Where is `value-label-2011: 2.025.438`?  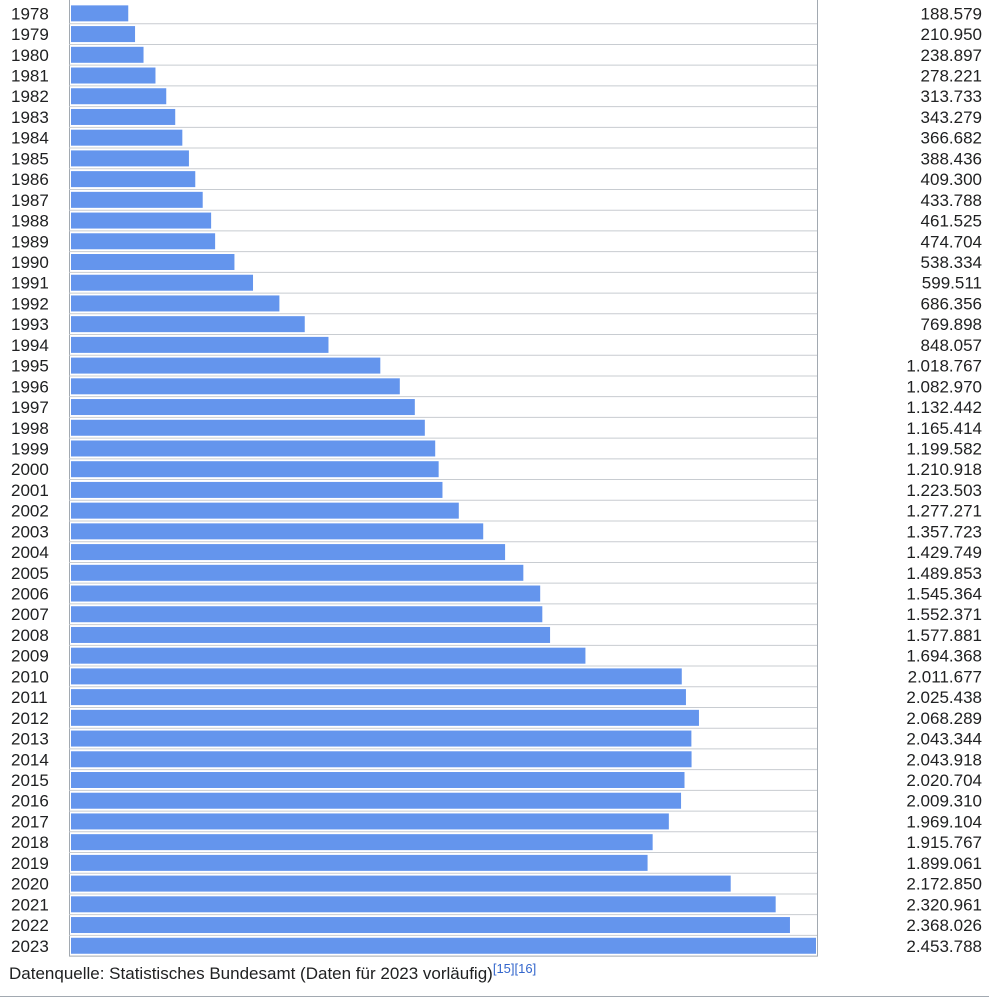
value-label-2011: 2.025.438 is located at coordinates (944, 697).